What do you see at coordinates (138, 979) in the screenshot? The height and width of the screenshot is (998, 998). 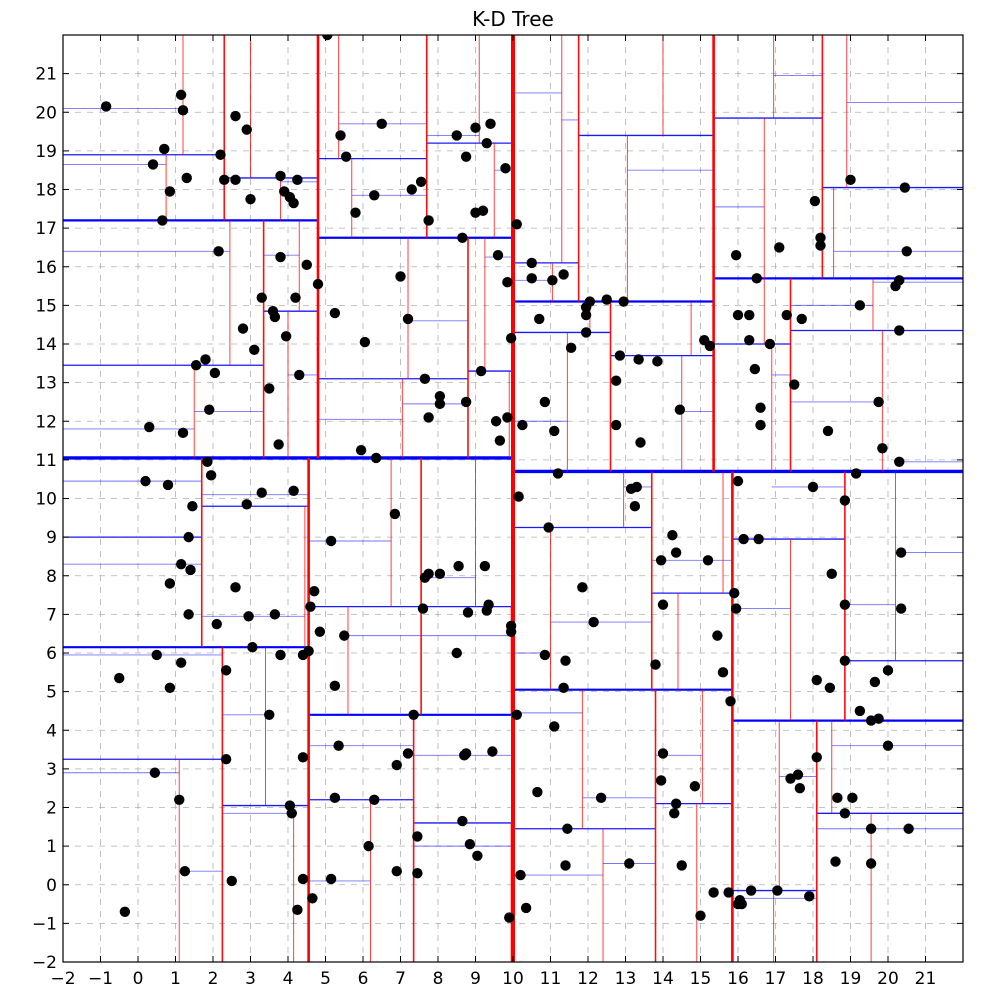 I see `x-tick-label: 0` at bounding box center [138, 979].